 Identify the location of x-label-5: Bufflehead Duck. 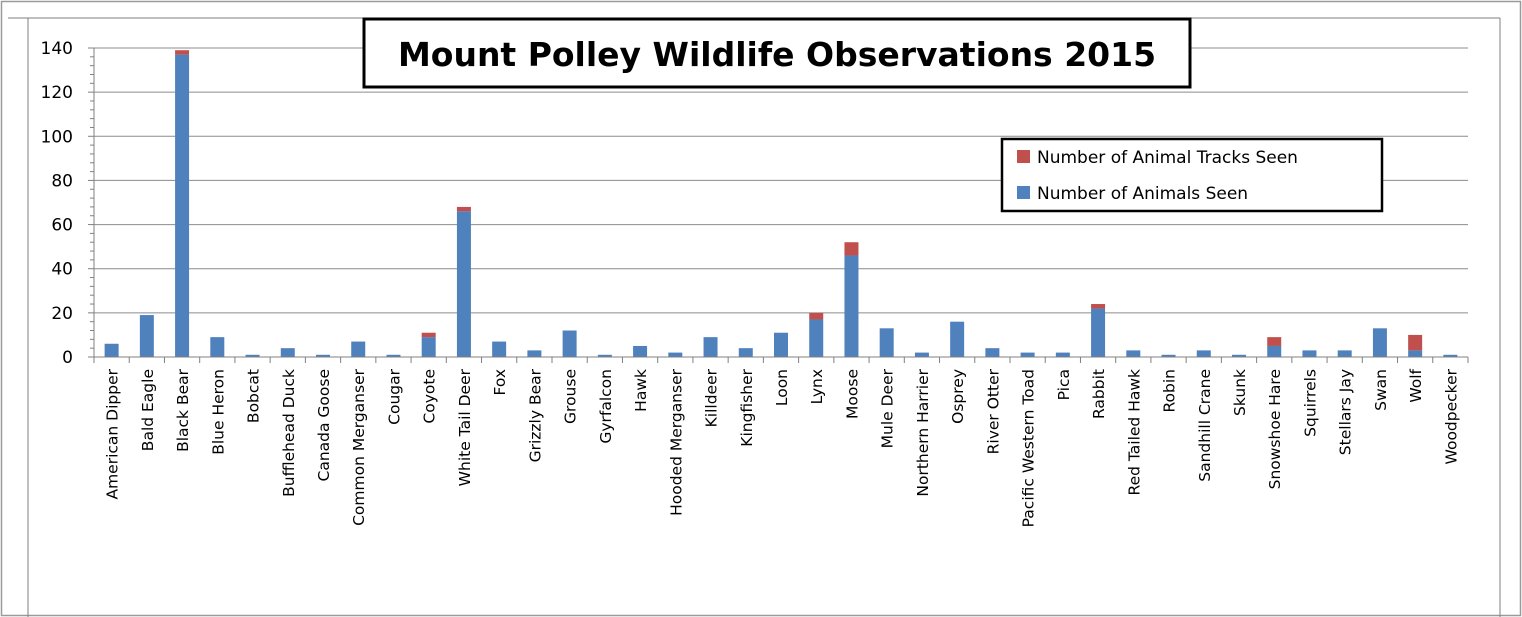
(289, 433).